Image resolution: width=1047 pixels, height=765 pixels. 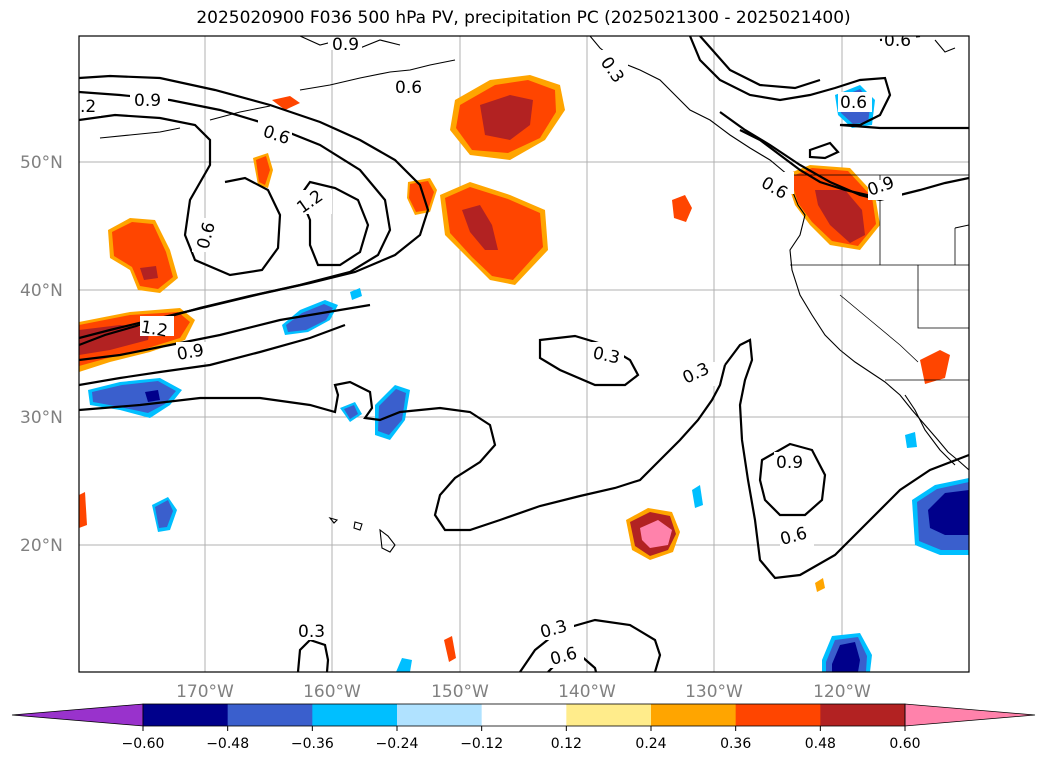 What do you see at coordinates (460, 692) in the screenshot?
I see `lon-label: 150°W` at bounding box center [460, 692].